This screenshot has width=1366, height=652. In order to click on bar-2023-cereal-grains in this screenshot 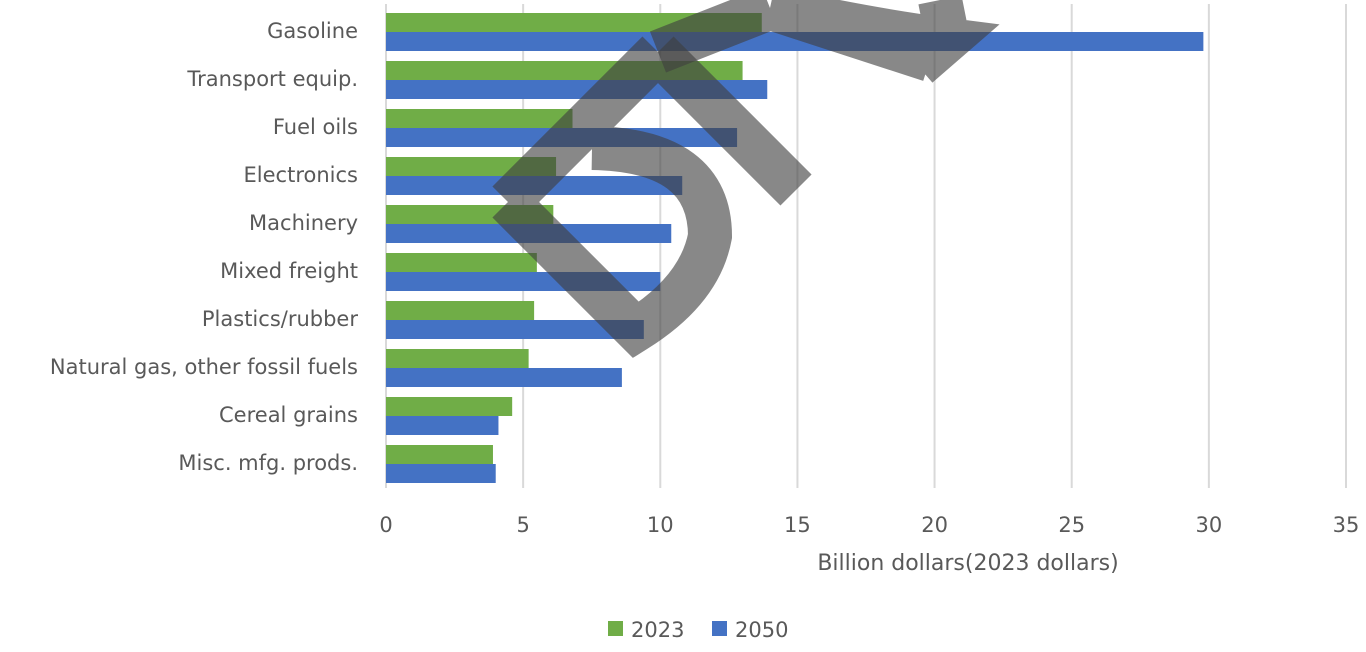, I will do `click(449, 406)`.